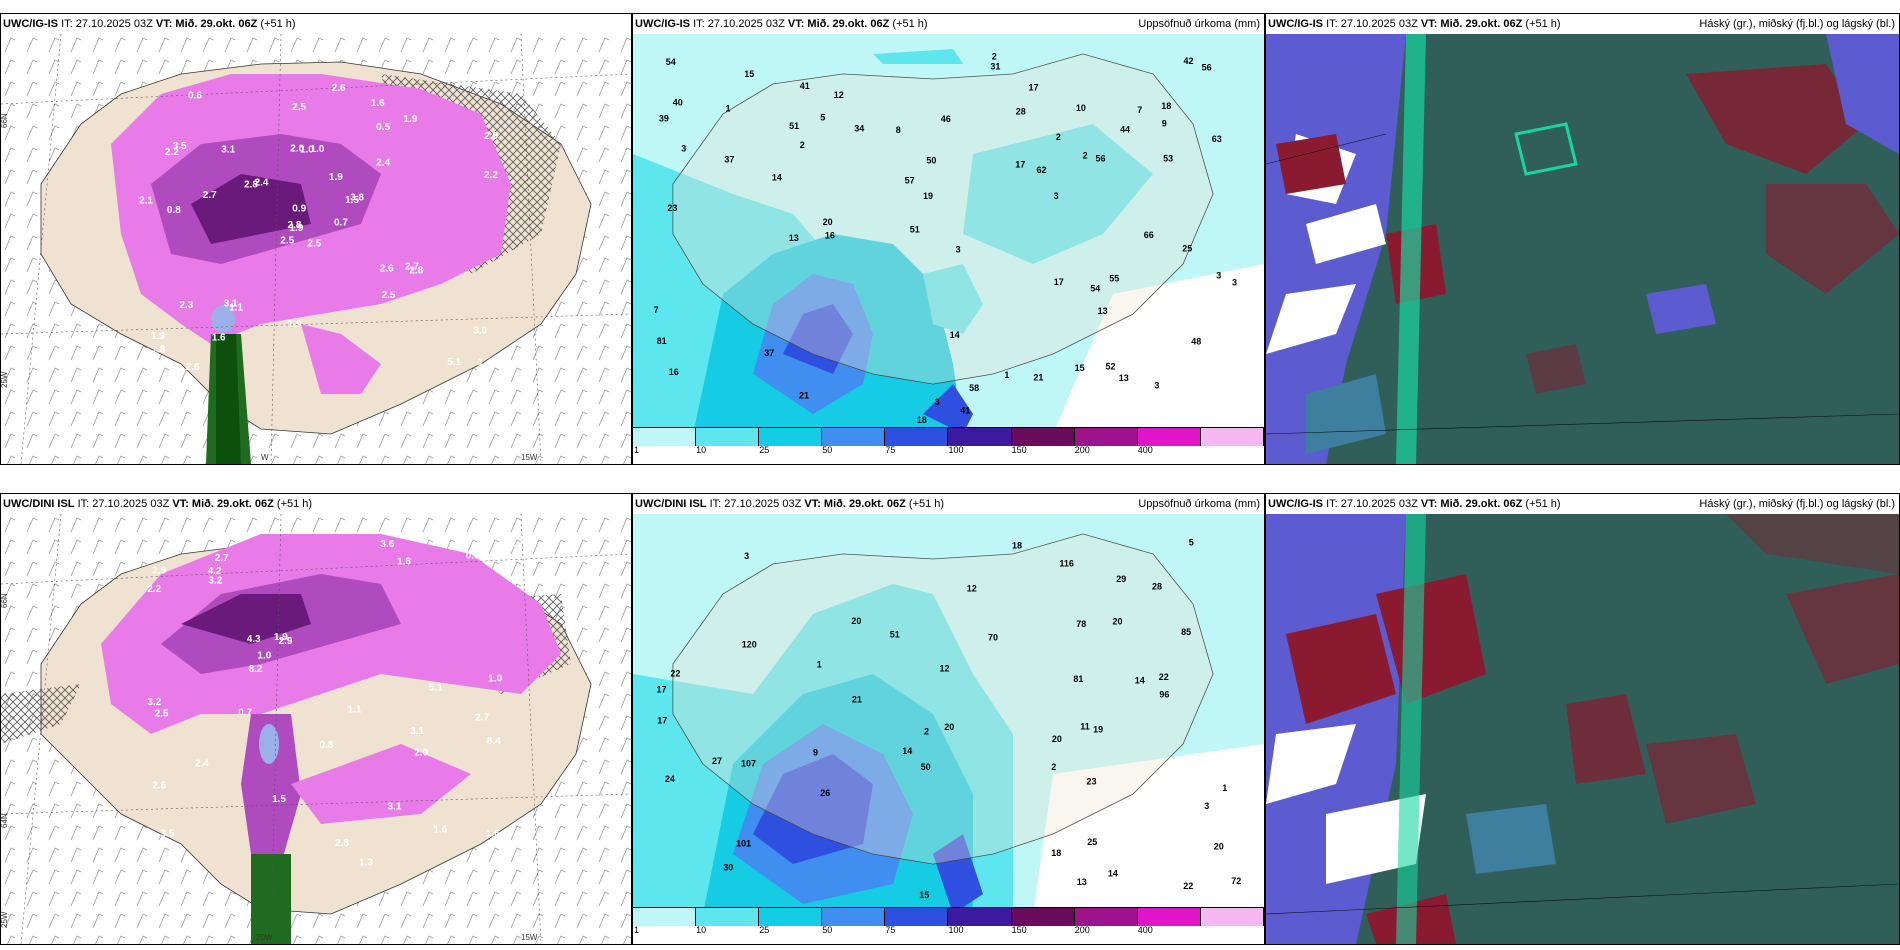  Describe the element at coordinates (1189, 61) in the screenshot. I see `value-label: 42` at that location.